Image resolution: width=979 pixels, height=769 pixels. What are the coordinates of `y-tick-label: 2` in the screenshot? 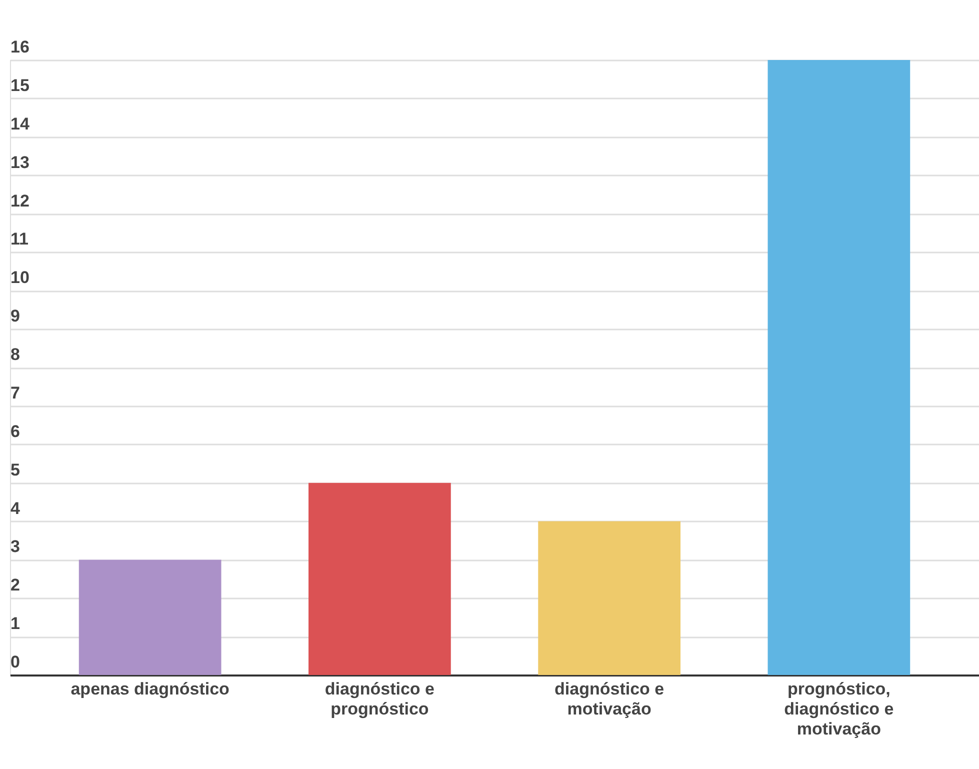 It's located at (15, 585).